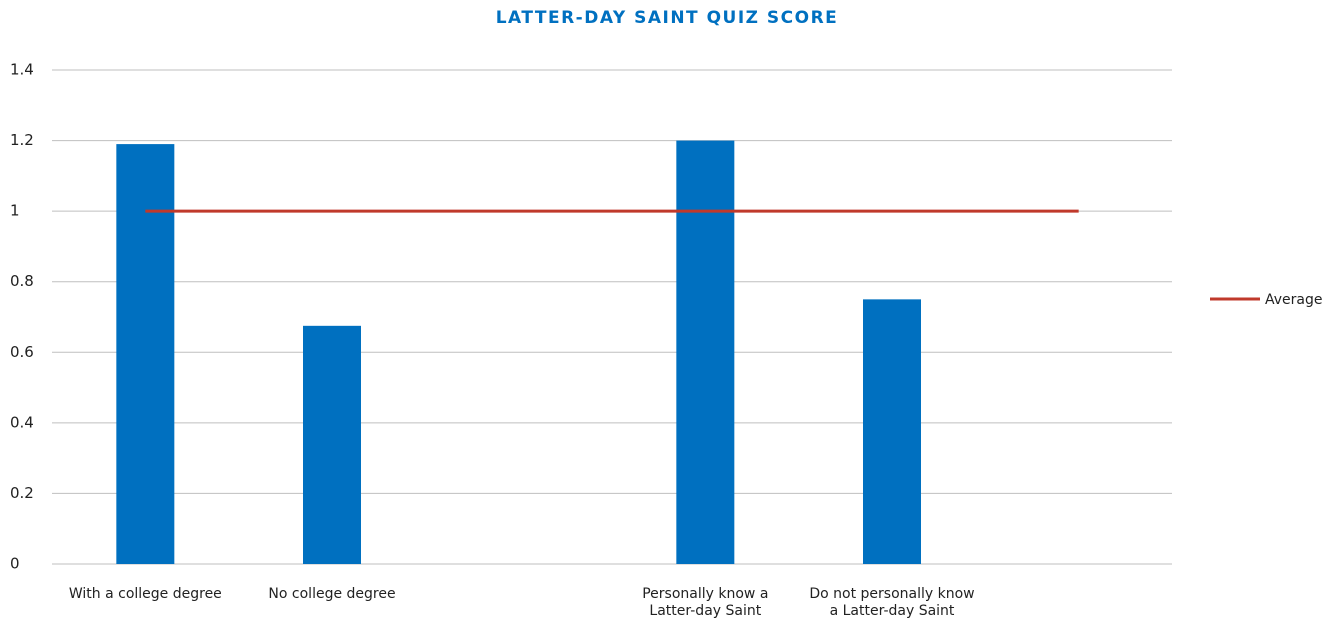 The width and height of the screenshot is (1334, 641). I want to click on y-tick-label: 0.8, so click(22, 281).